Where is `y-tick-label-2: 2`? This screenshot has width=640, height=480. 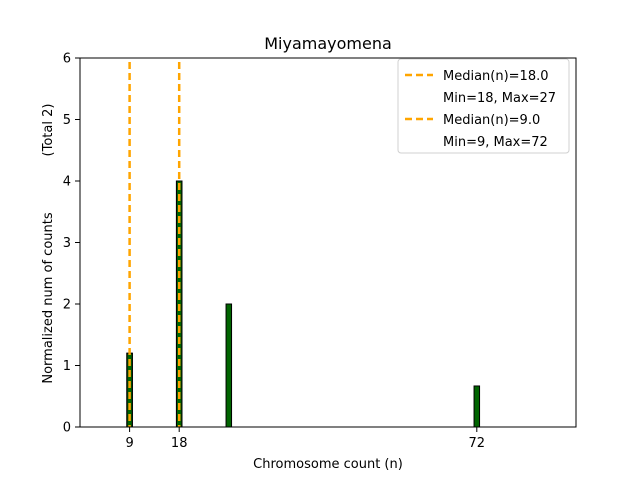
y-tick-label-2: 2 is located at coordinates (67, 305).